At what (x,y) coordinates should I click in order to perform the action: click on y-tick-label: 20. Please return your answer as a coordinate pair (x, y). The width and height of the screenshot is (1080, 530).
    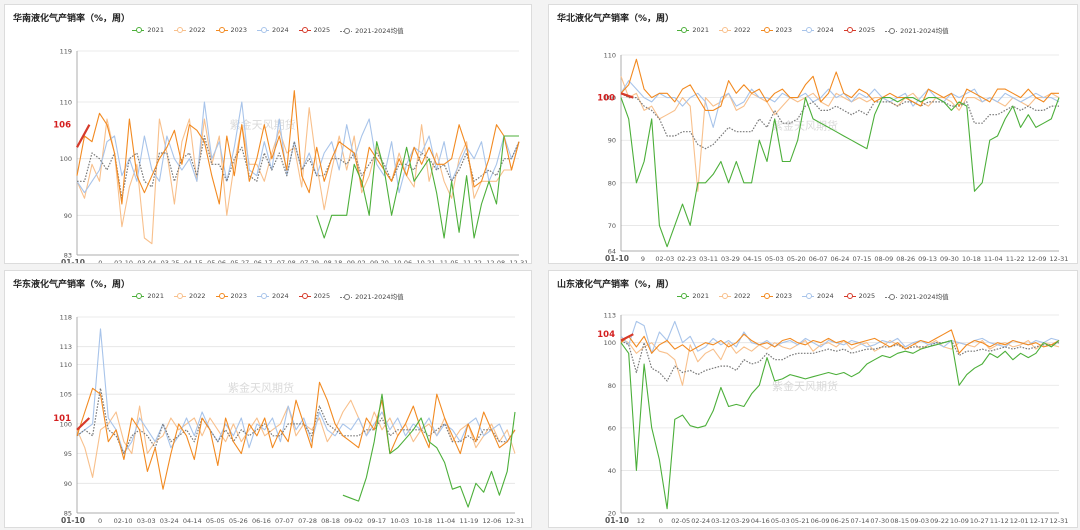
    Looking at the image, I should click on (612, 514).